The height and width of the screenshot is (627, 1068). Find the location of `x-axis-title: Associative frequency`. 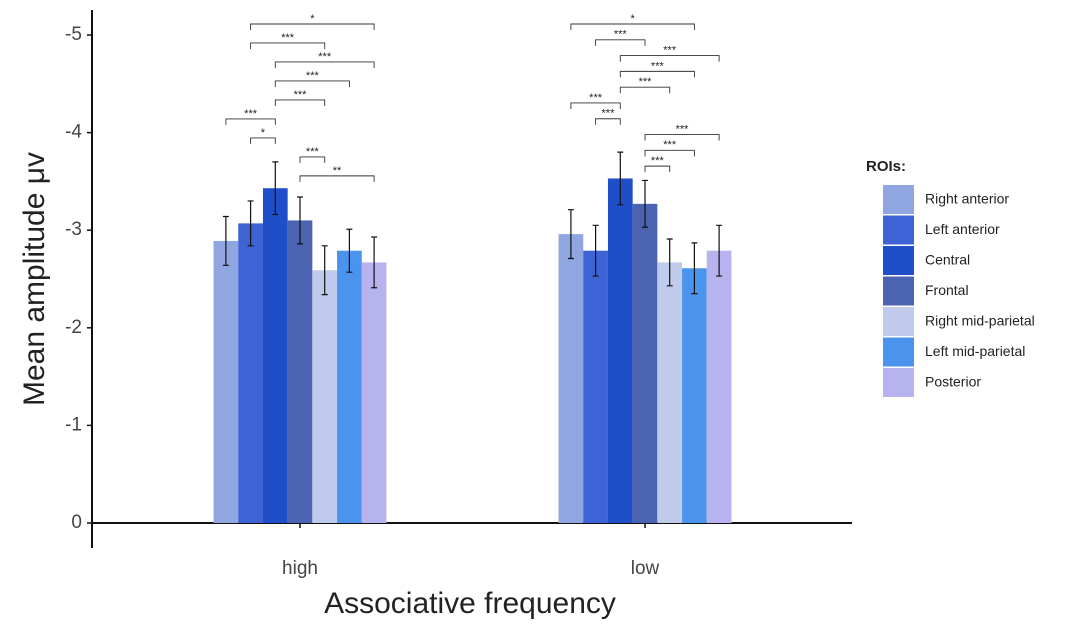

x-axis-title: Associative frequency is located at coordinates (470, 603).